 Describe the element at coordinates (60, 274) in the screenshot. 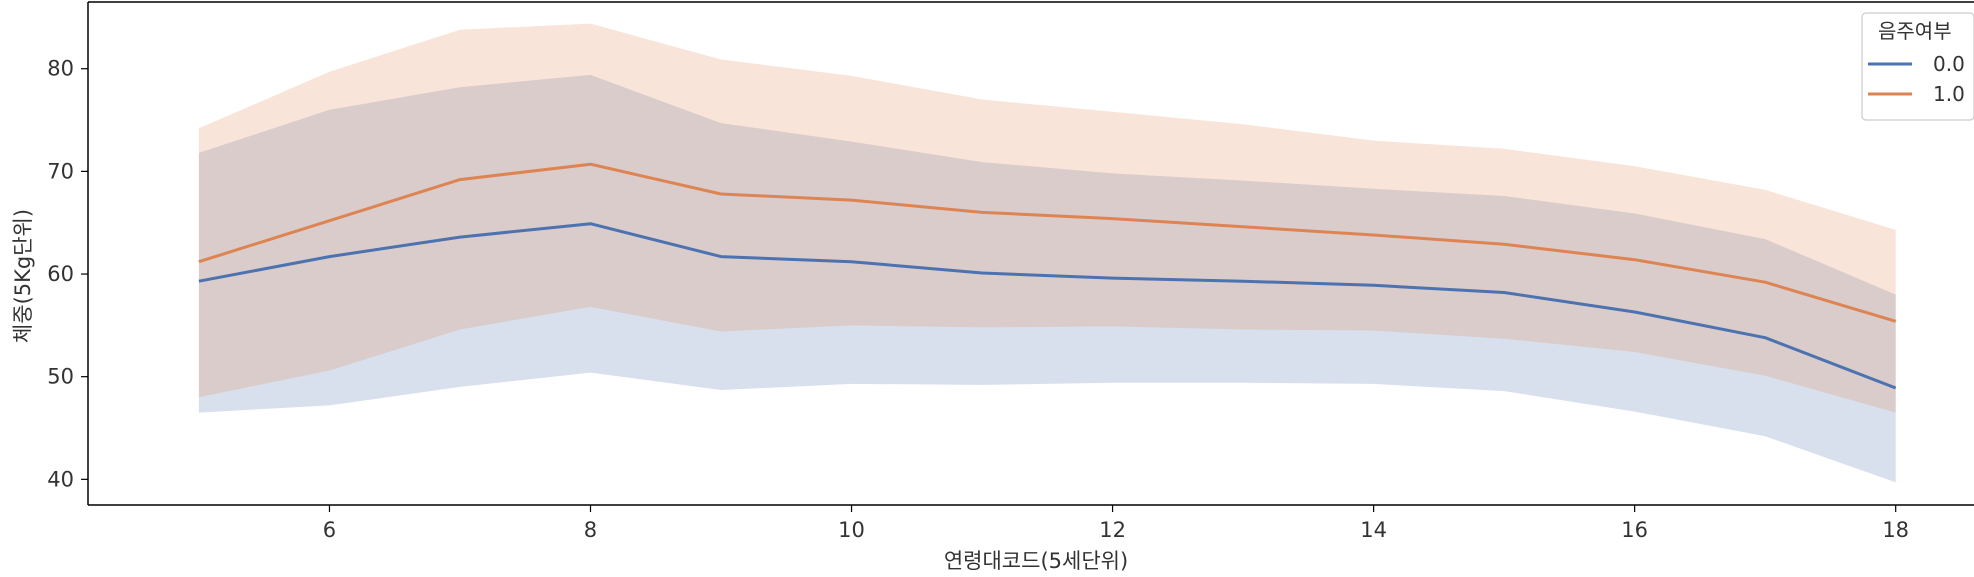

I see `y-tick-label: 60` at that location.